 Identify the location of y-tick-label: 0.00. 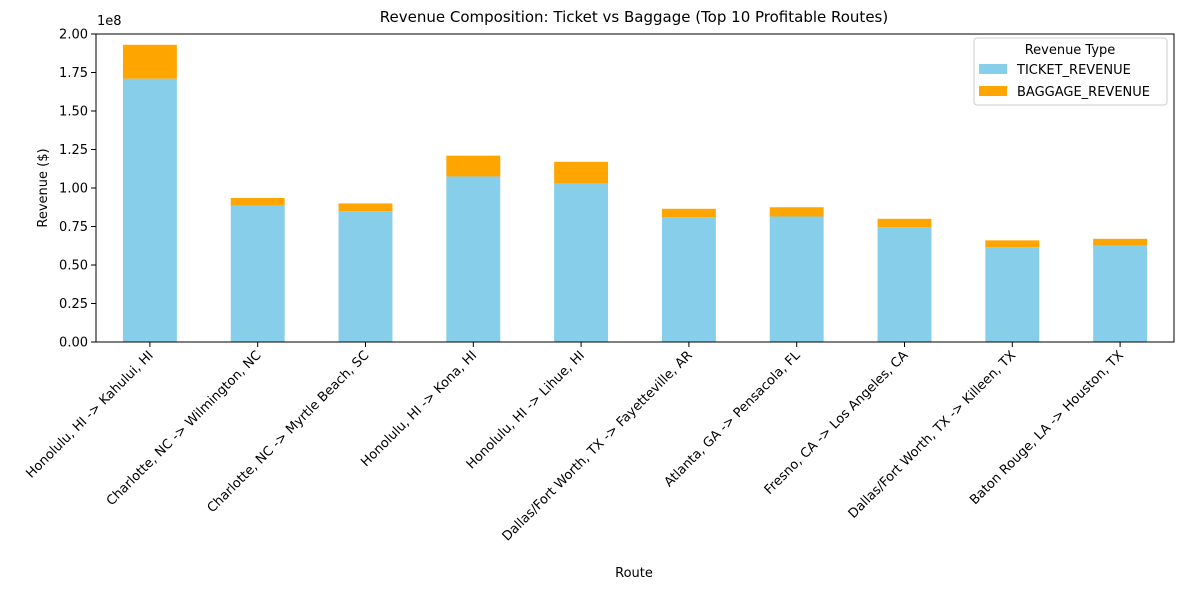
(73, 343).